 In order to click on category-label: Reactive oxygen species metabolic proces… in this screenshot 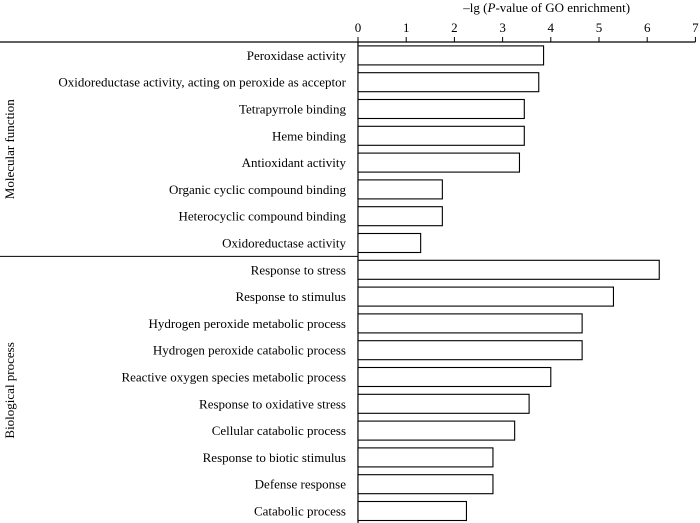, I will do `click(233, 377)`.